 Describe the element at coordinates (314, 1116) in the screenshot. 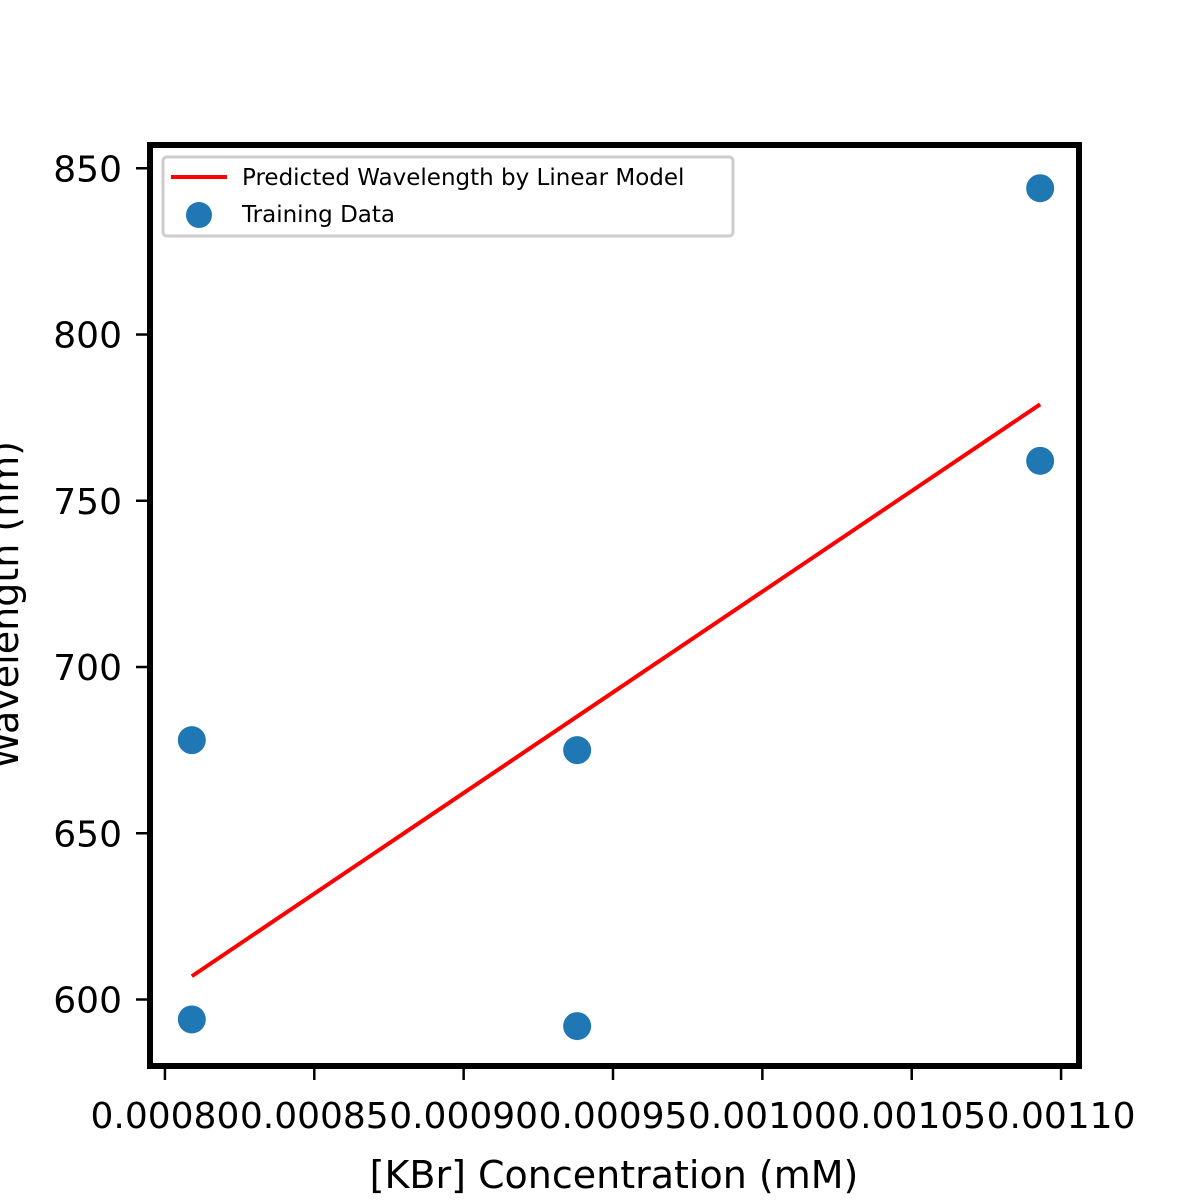

I see `x-tick-label: 0.00085` at that location.